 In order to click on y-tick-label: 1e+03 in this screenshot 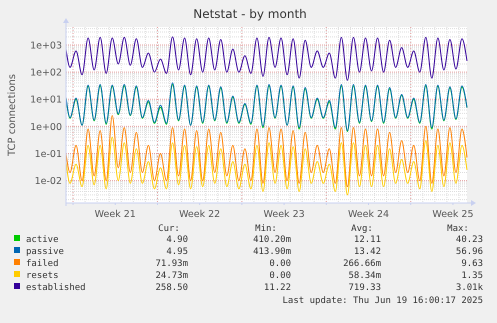, I will do `click(46, 46)`.